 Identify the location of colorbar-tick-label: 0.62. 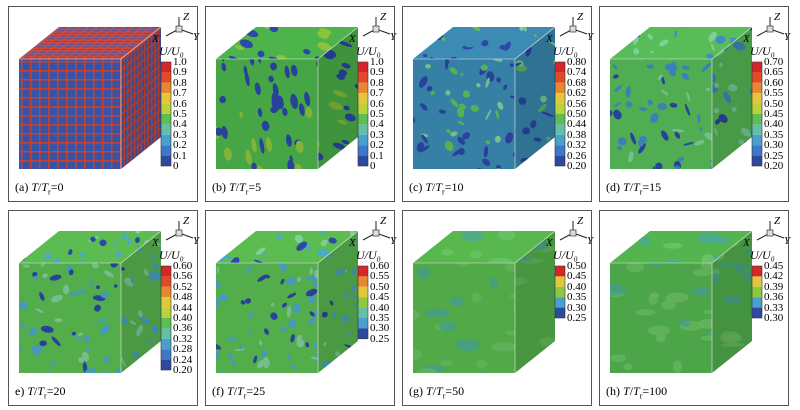
(577, 93).